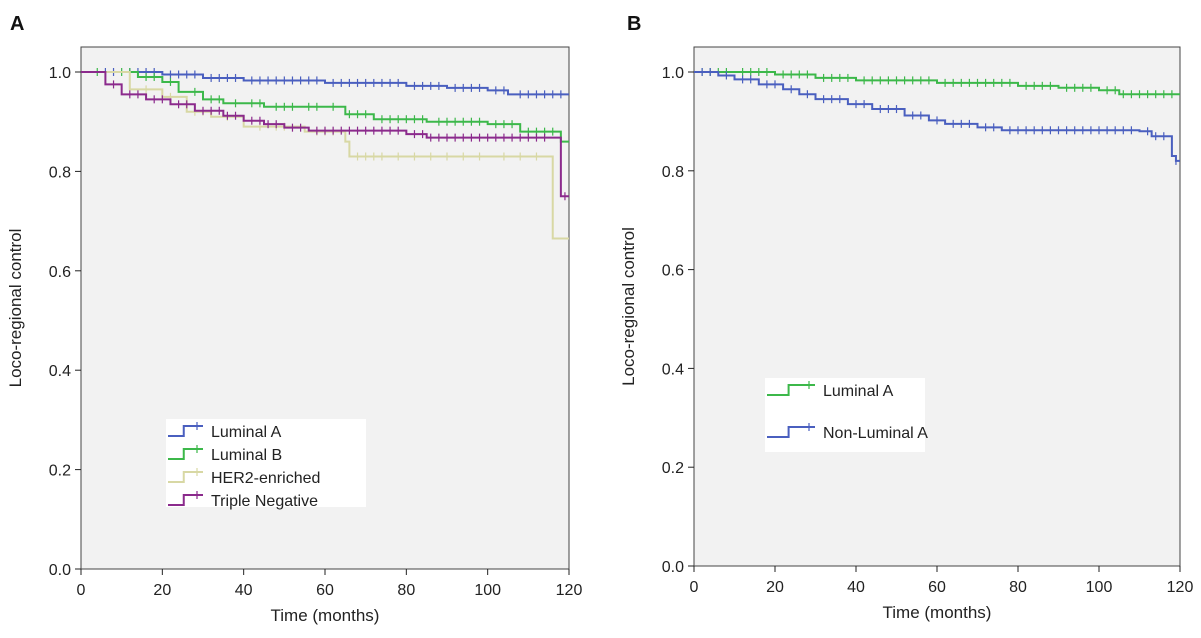 The width and height of the screenshot is (1201, 638). I want to click on legend: Luminal A Non-Luminal A, so click(846, 415).